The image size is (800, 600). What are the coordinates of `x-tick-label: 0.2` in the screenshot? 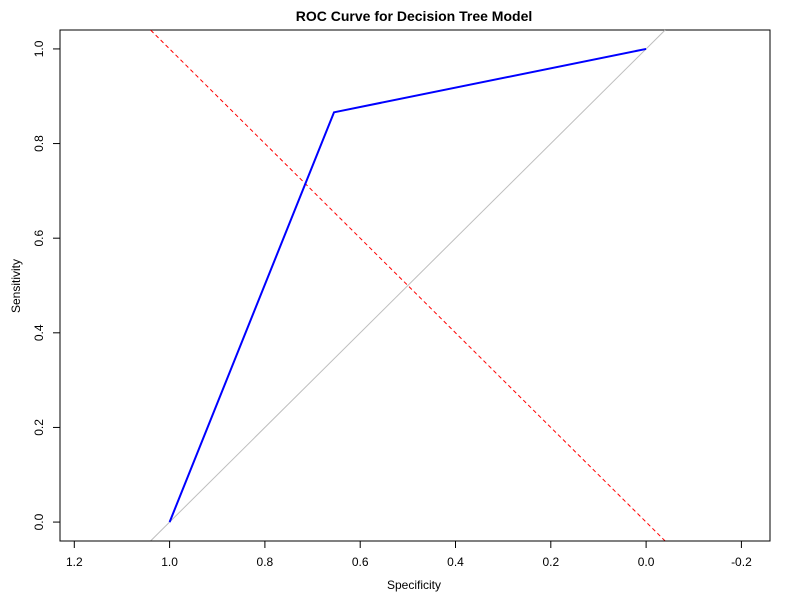 It's located at (550, 562).